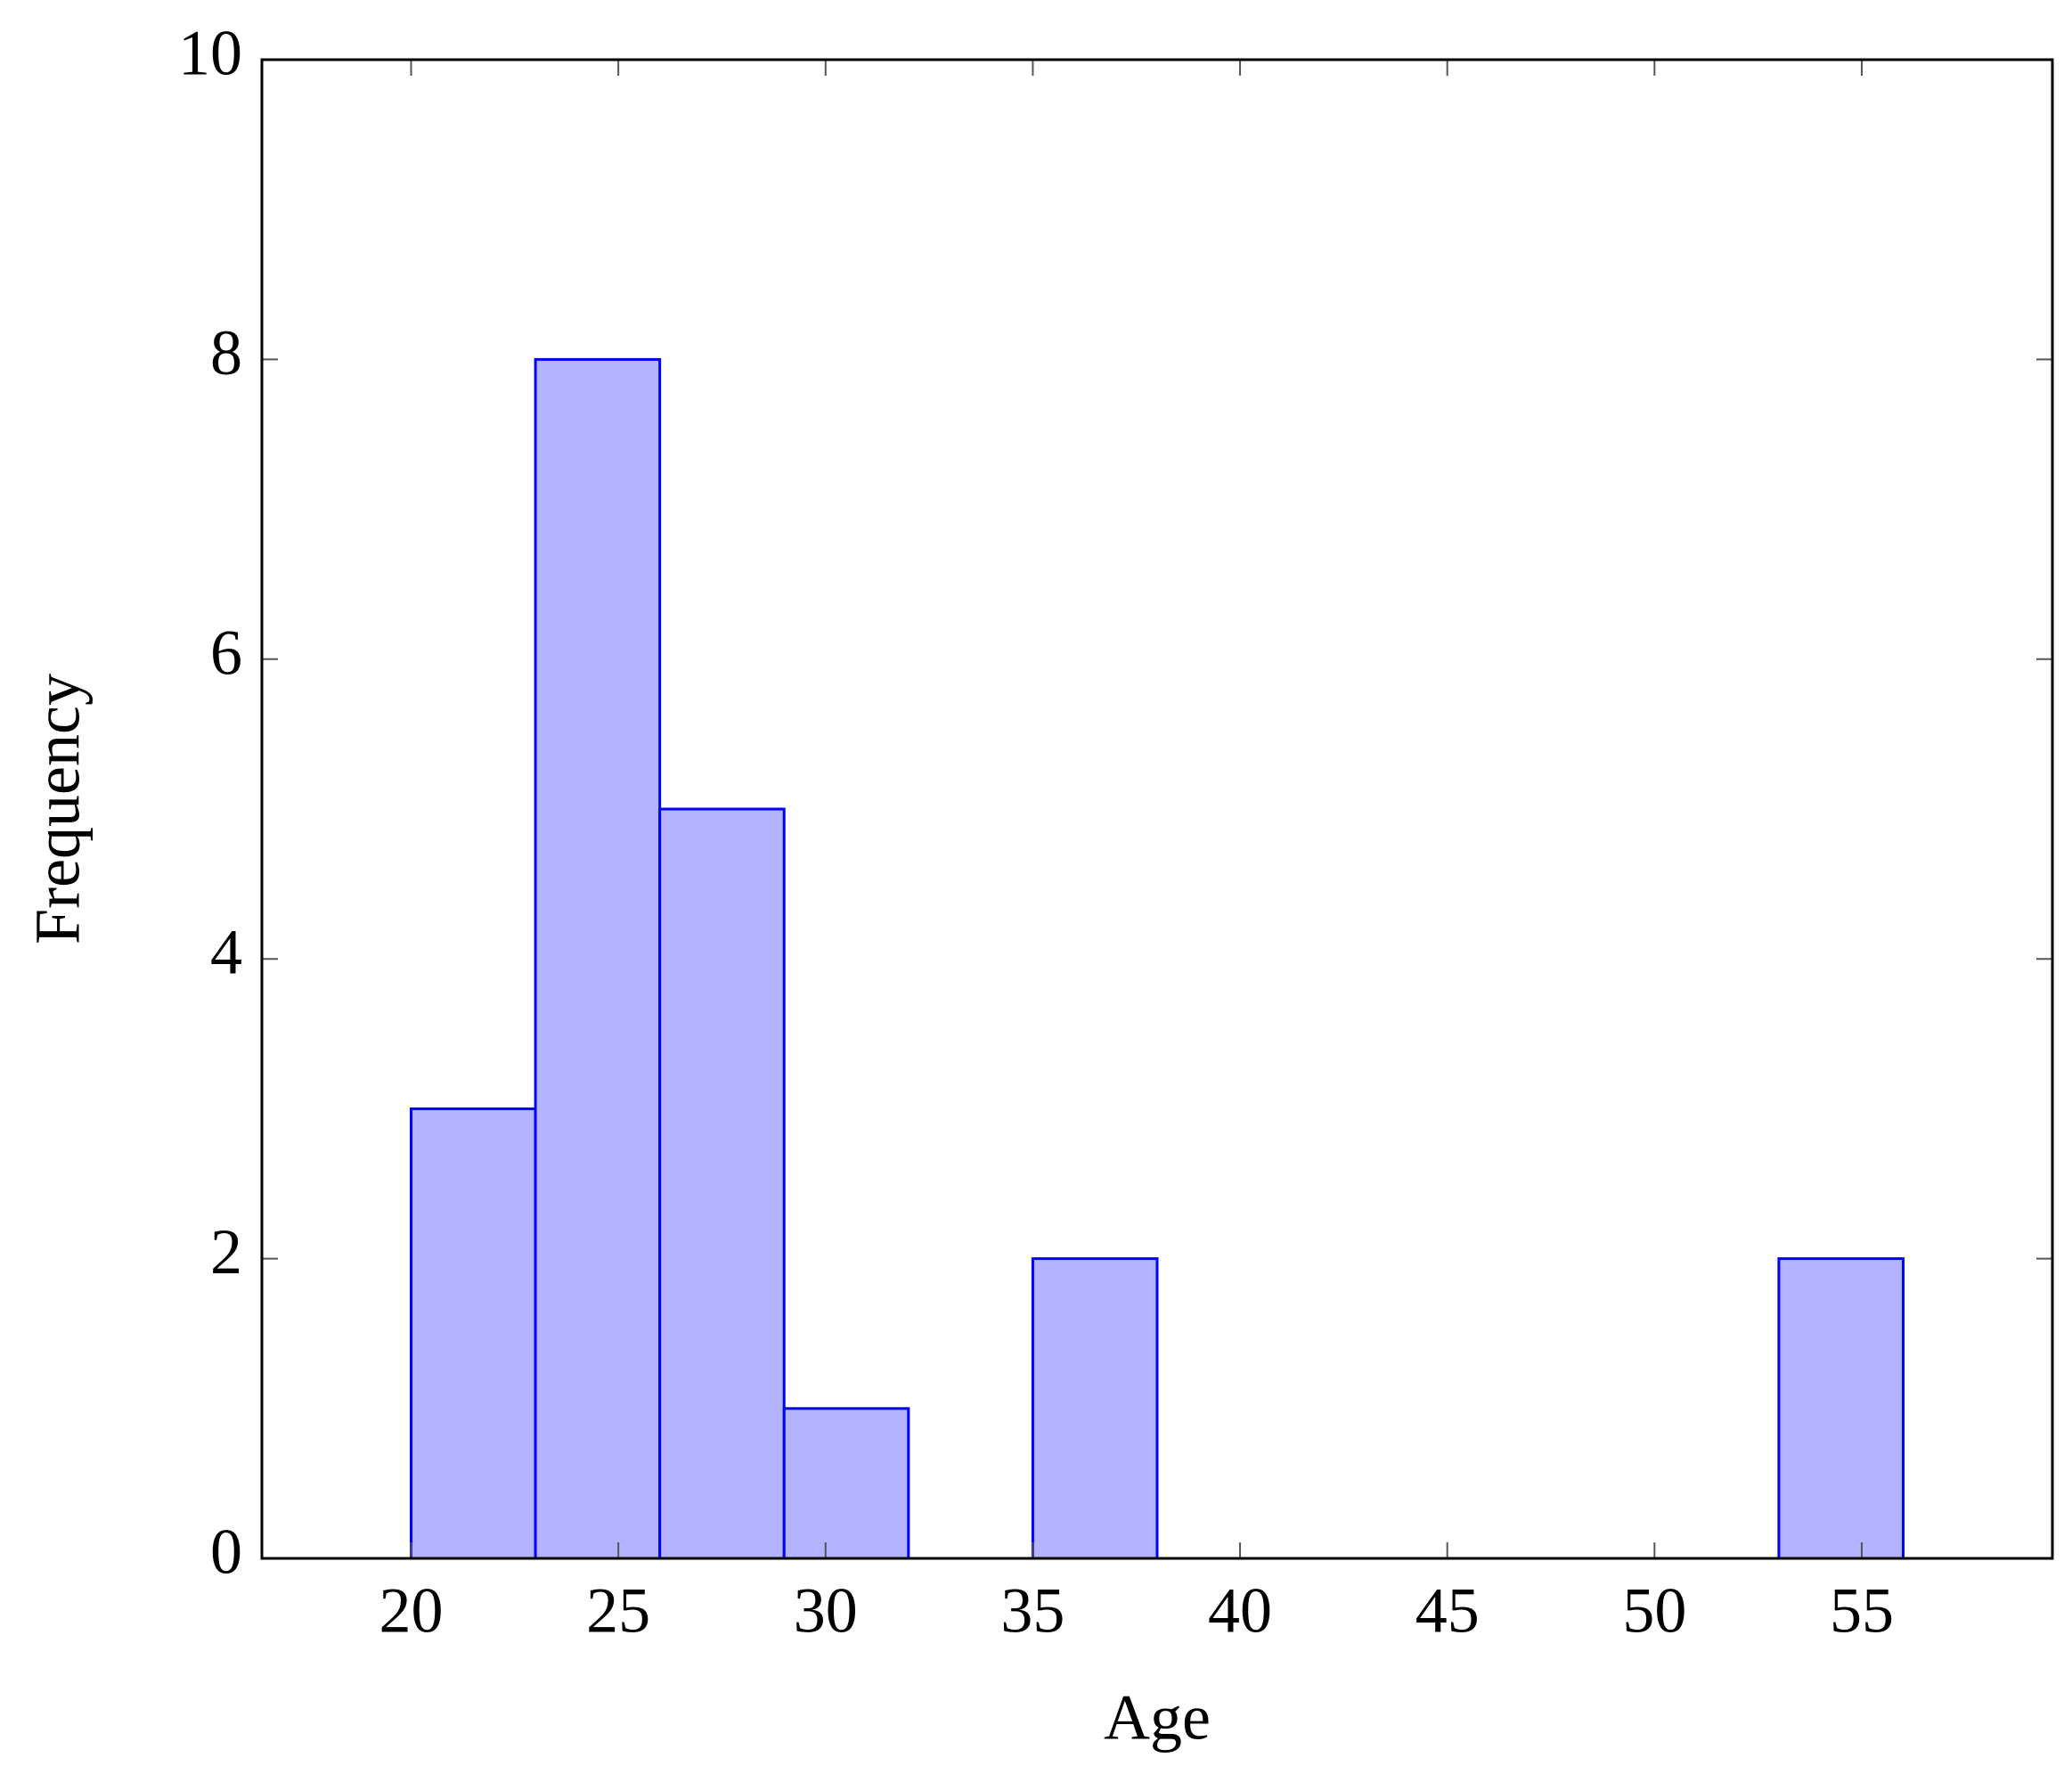  What do you see at coordinates (226, 1252) in the screenshot?
I see `y-tick-label: 2` at bounding box center [226, 1252].